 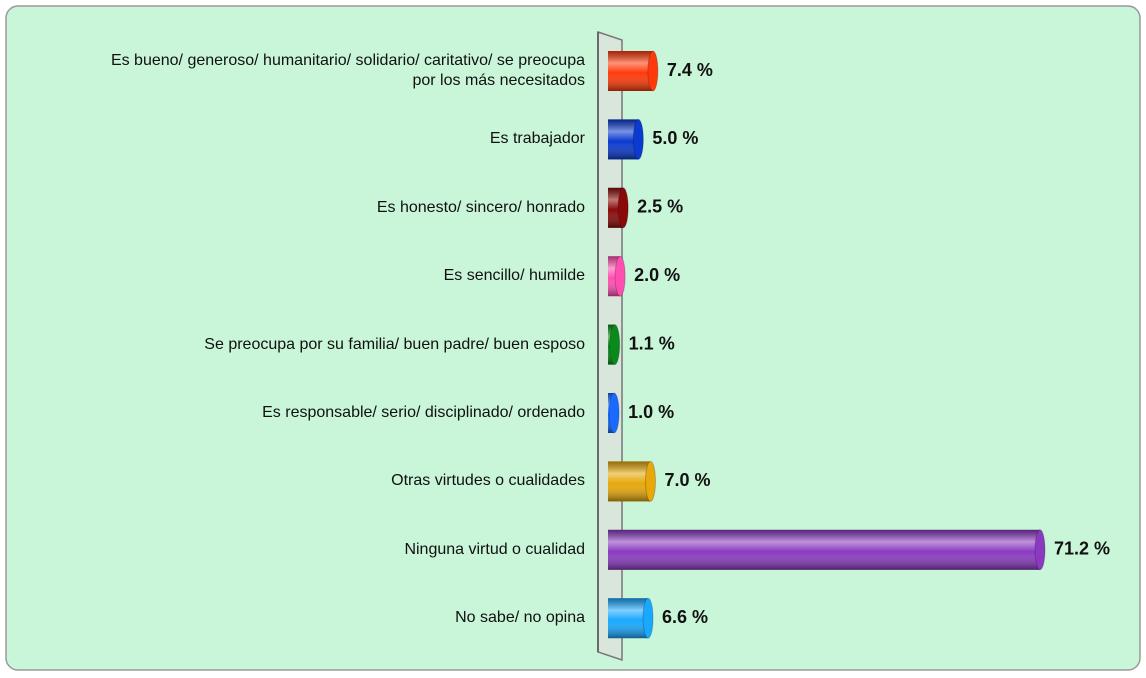 What do you see at coordinates (514, 276) in the screenshot?
I see `category-label: Es sencillo/ humilde` at bounding box center [514, 276].